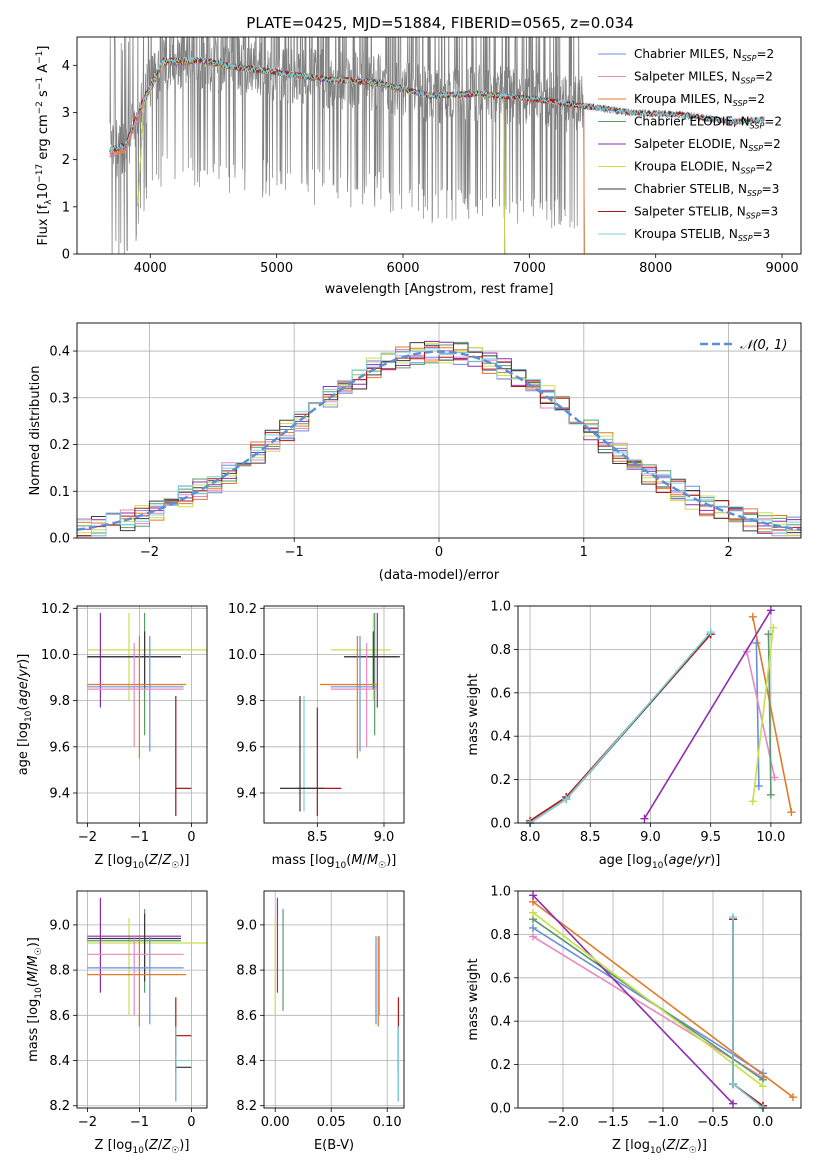  I want to click on y-tick-label: 8.2, so click(59, 1106).